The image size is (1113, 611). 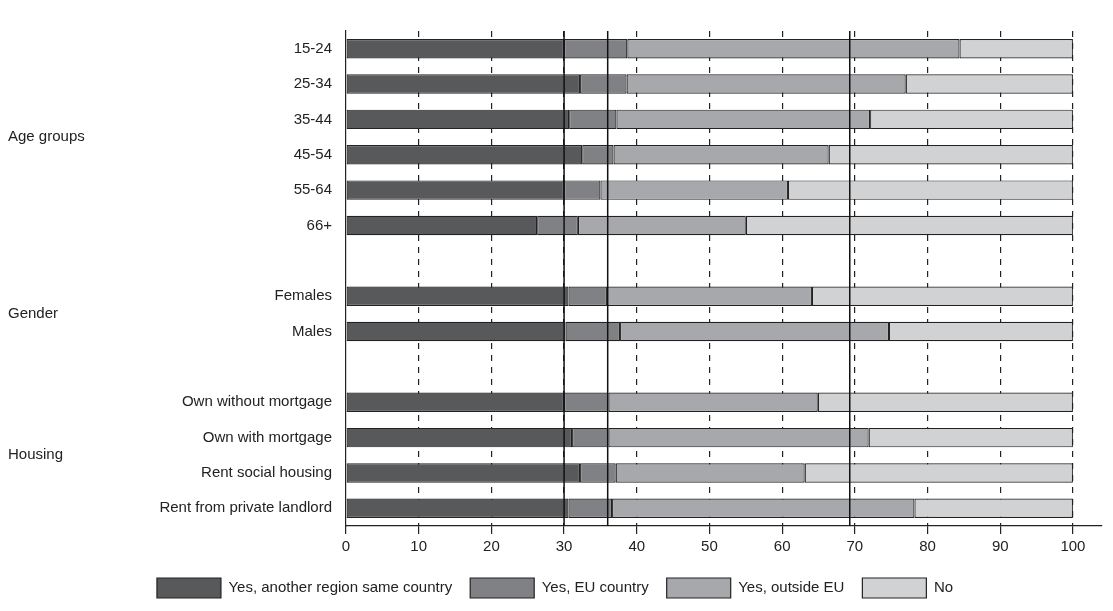 What do you see at coordinates (782, 546) in the screenshot?
I see `x-tick-label: 60` at bounding box center [782, 546].